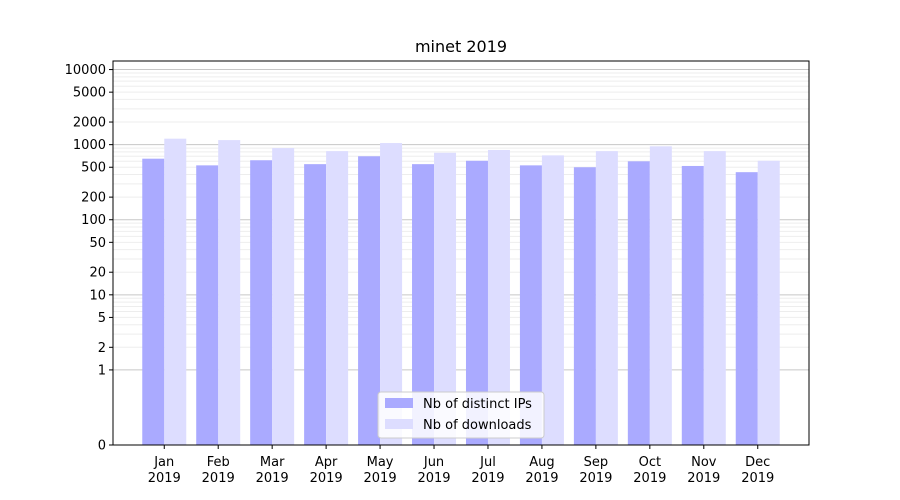 This screenshot has width=900, height=500. What do you see at coordinates (650, 462) in the screenshot?
I see `x-tick-label-month: Oct` at bounding box center [650, 462].